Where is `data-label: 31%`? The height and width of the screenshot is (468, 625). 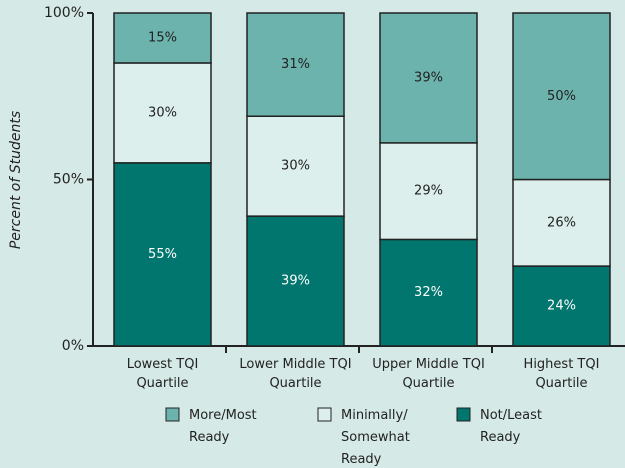 data-label: 31% is located at coordinates (295, 64).